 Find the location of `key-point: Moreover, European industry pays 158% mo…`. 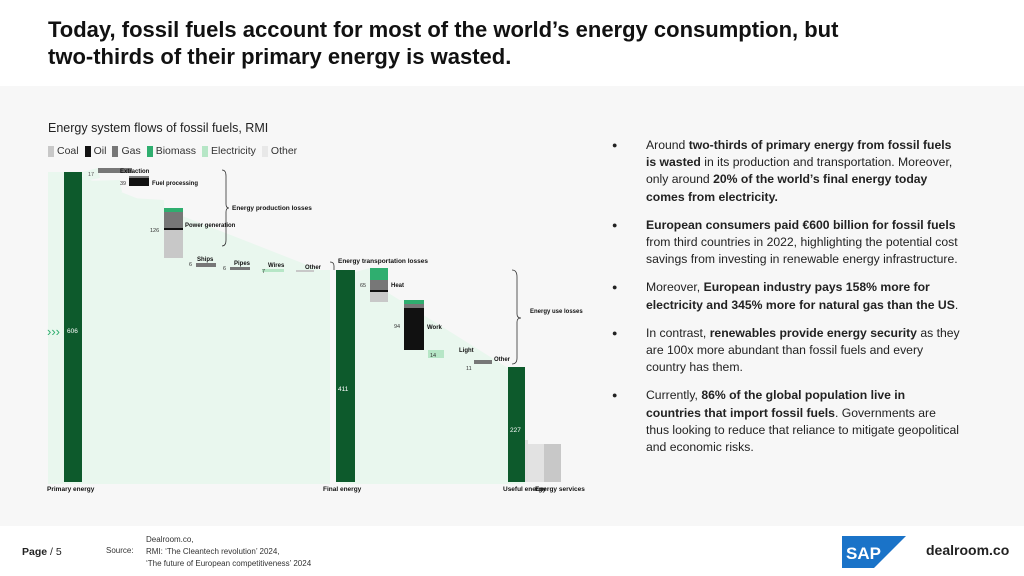

key-point: Moreover, European industry pays 158% mo… is located at coordinates (787, 296).